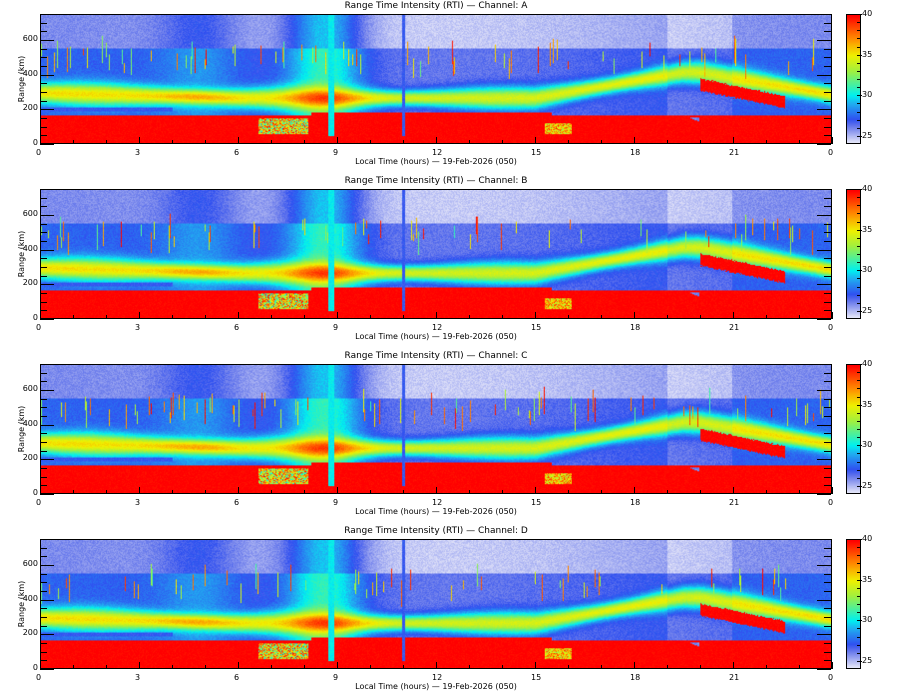 The width and height of the screenshot is (900, 700). I want to click on x-tick-label: 21, so click(734, 677).